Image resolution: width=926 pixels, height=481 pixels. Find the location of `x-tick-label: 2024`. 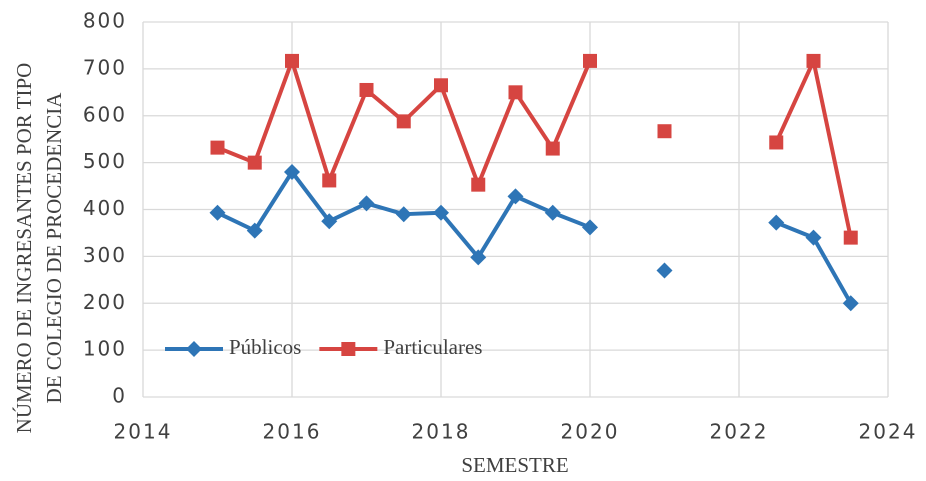

x-tick-label: 2024 is located at coordinates (888, 432).